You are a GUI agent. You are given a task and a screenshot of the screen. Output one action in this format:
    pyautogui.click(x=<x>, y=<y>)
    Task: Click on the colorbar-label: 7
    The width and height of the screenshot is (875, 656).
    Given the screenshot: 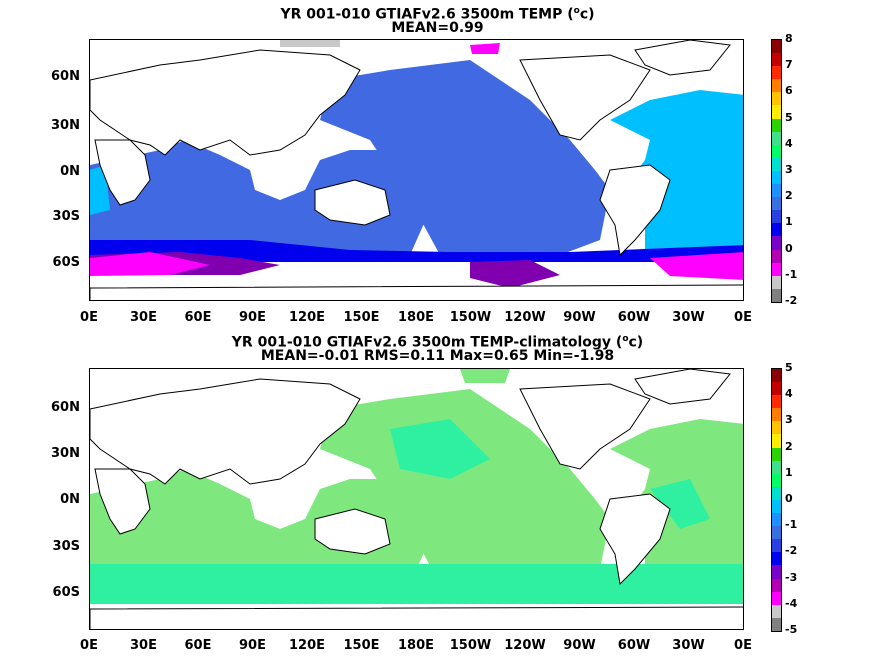 What is the action you would take?
    pyautogui.click(x=789, y=65)
    